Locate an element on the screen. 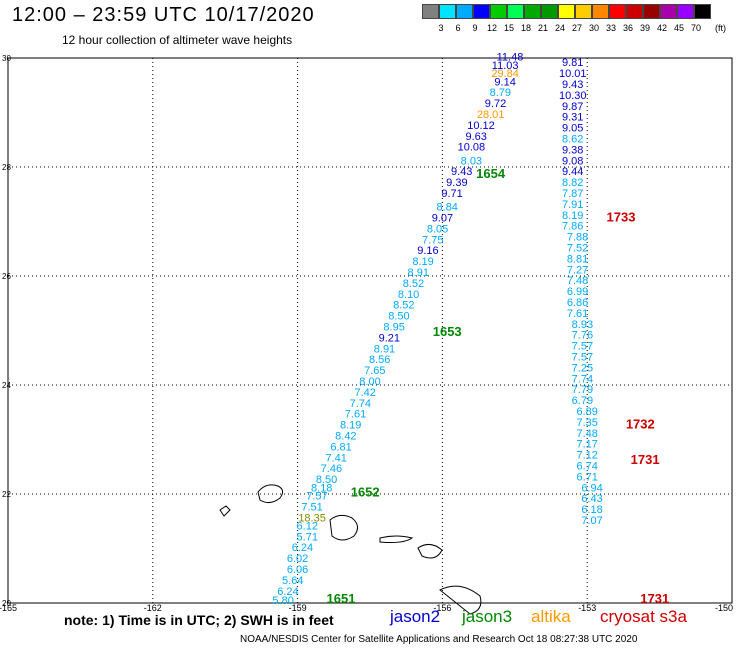  wave-height-value: 8.81 is located at coordinates (577, 259).